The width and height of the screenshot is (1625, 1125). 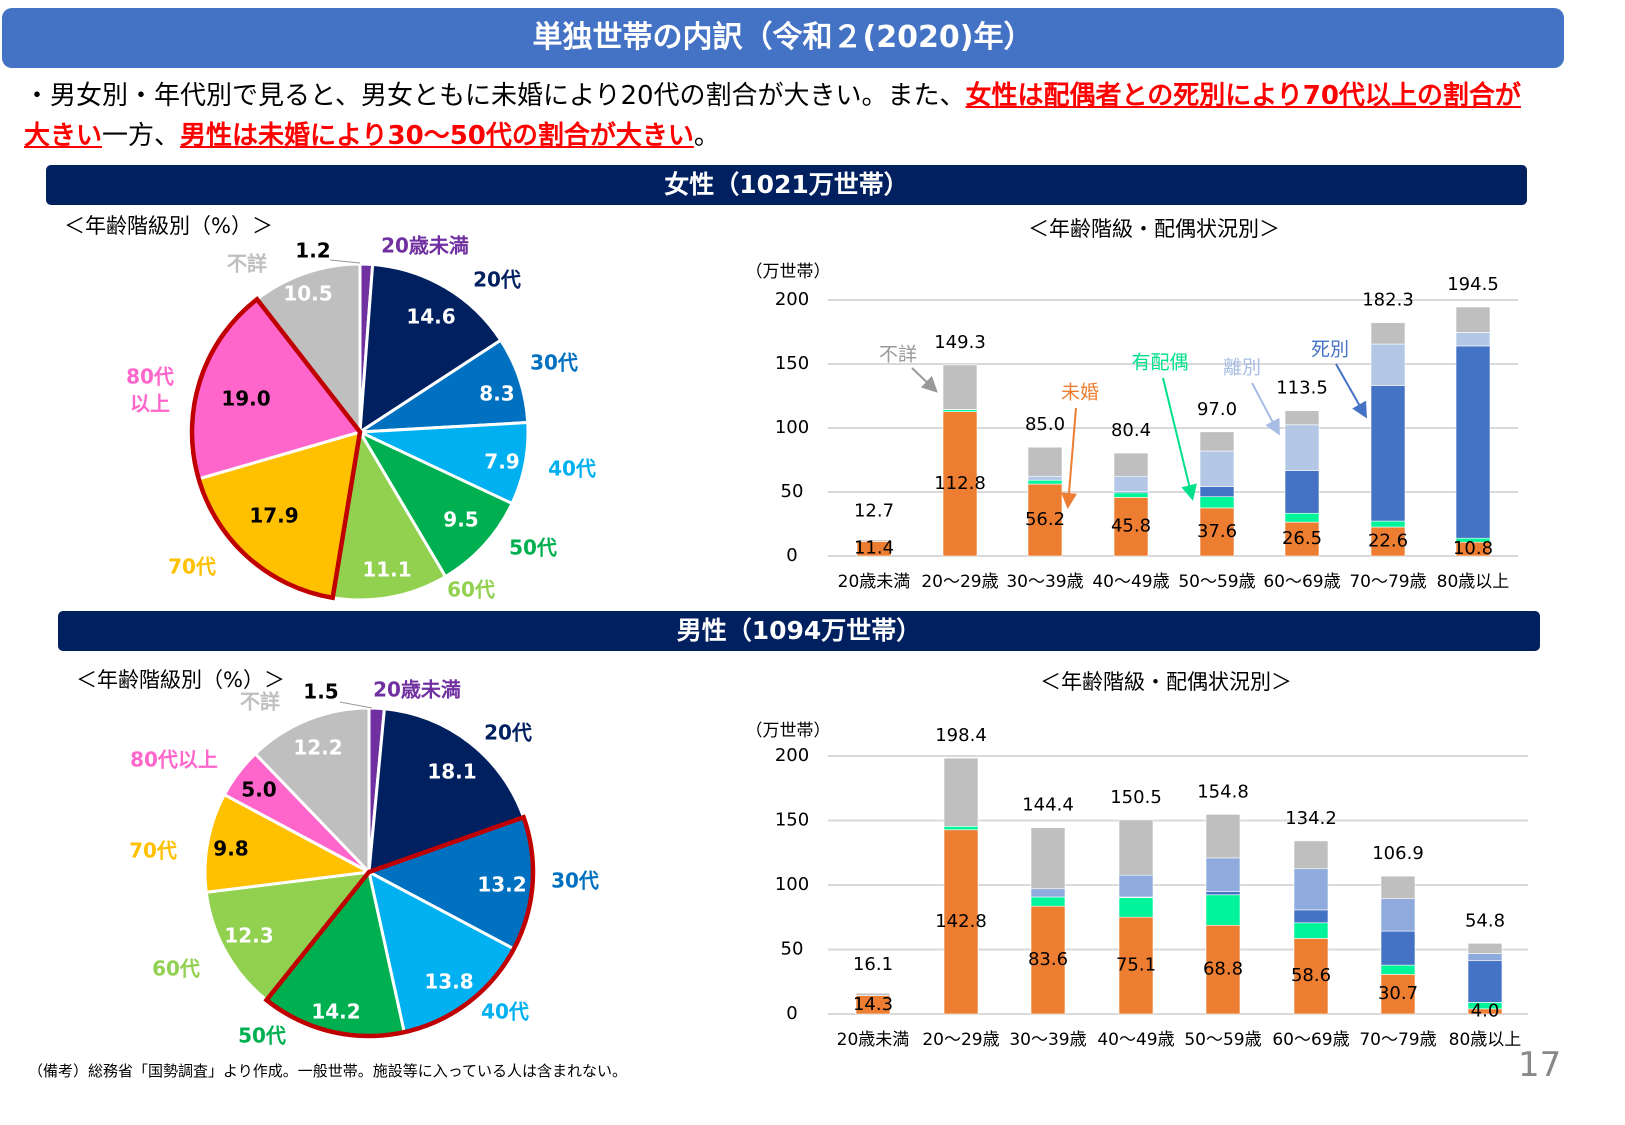 I want to click on summary-end: 。, so click(x=706, y=136).